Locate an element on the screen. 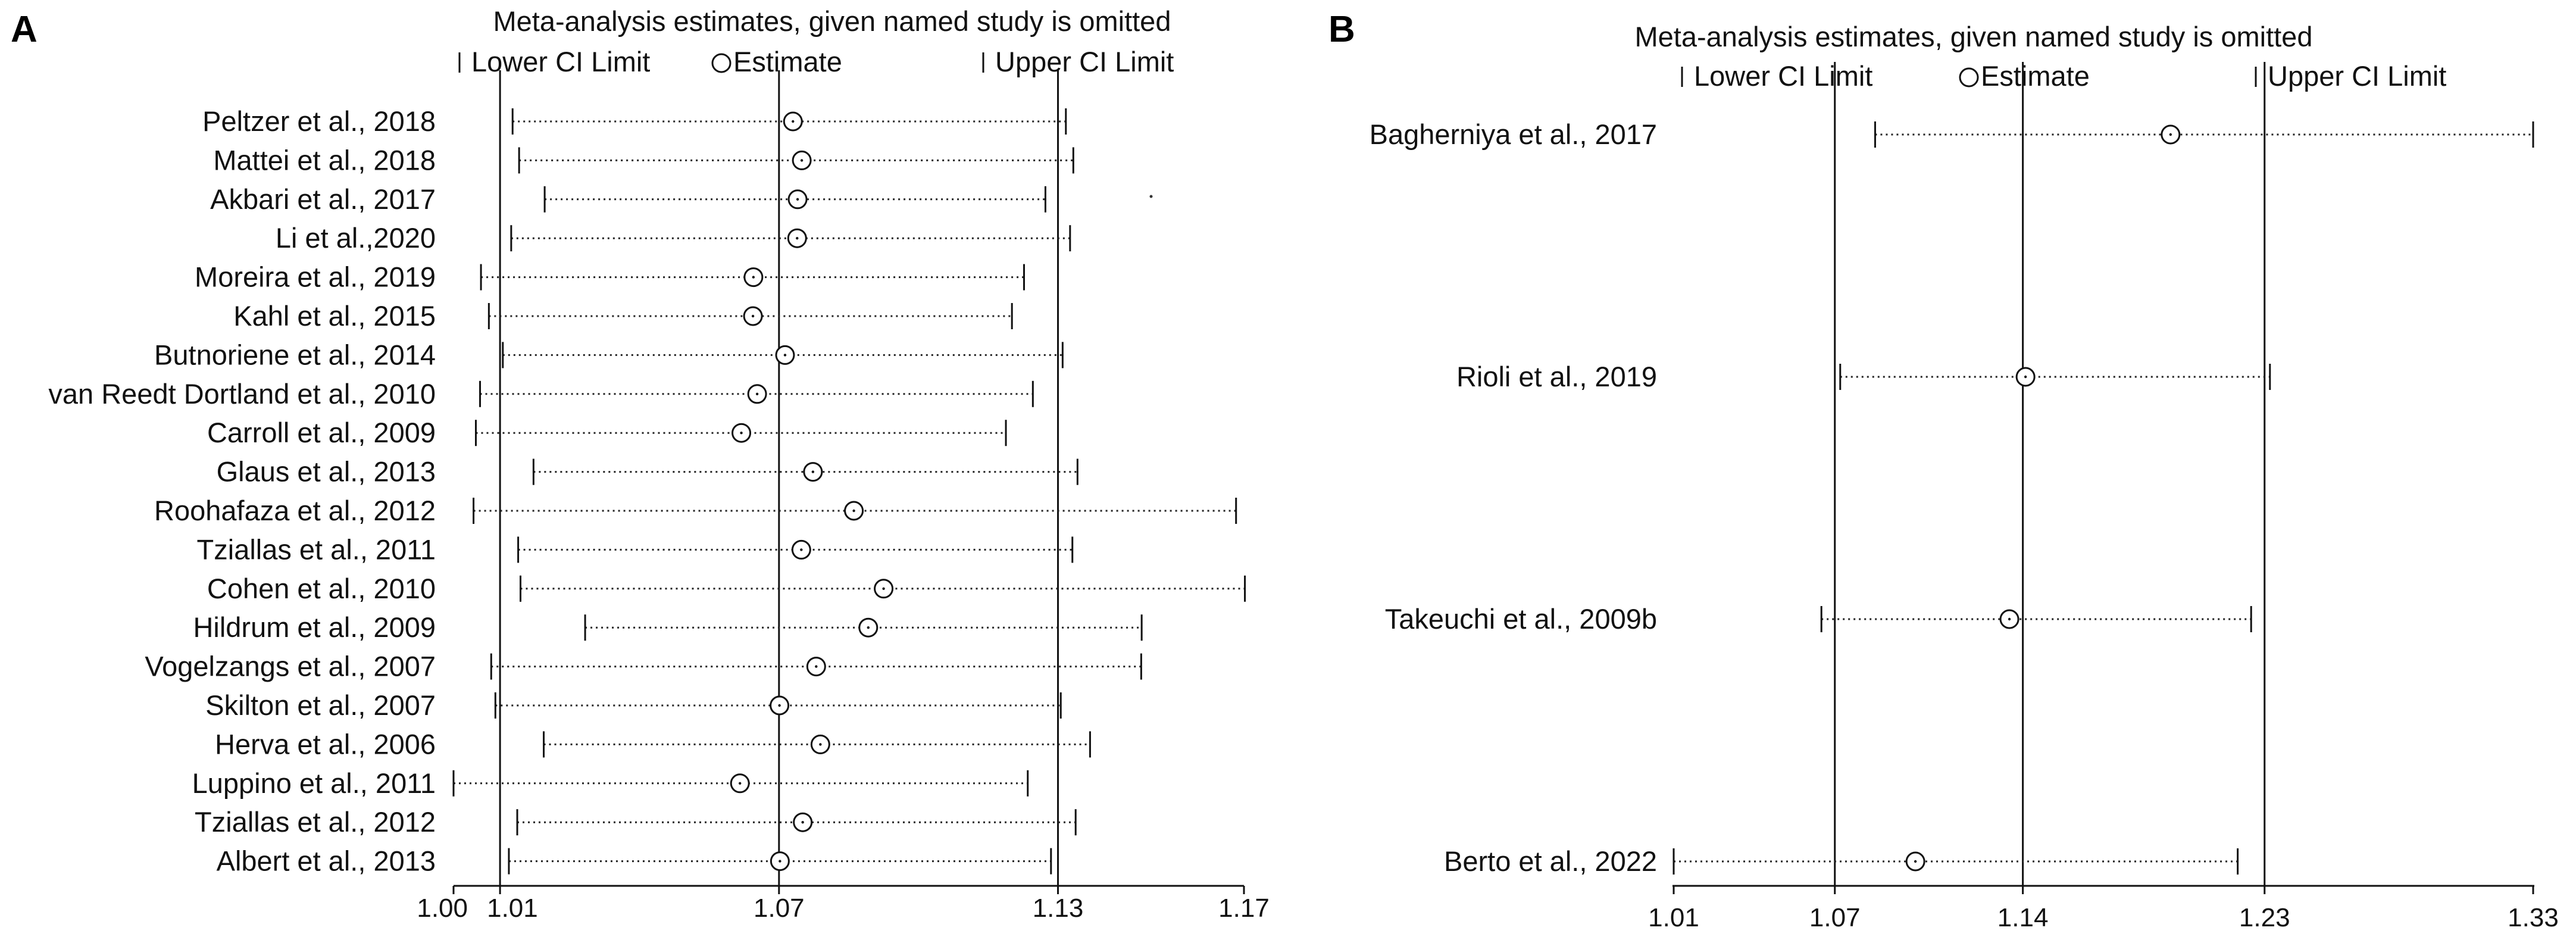 The image size is (2576, 943). panel-a-x-tick-label: 1.13 is located at coordinates (1058, 908).